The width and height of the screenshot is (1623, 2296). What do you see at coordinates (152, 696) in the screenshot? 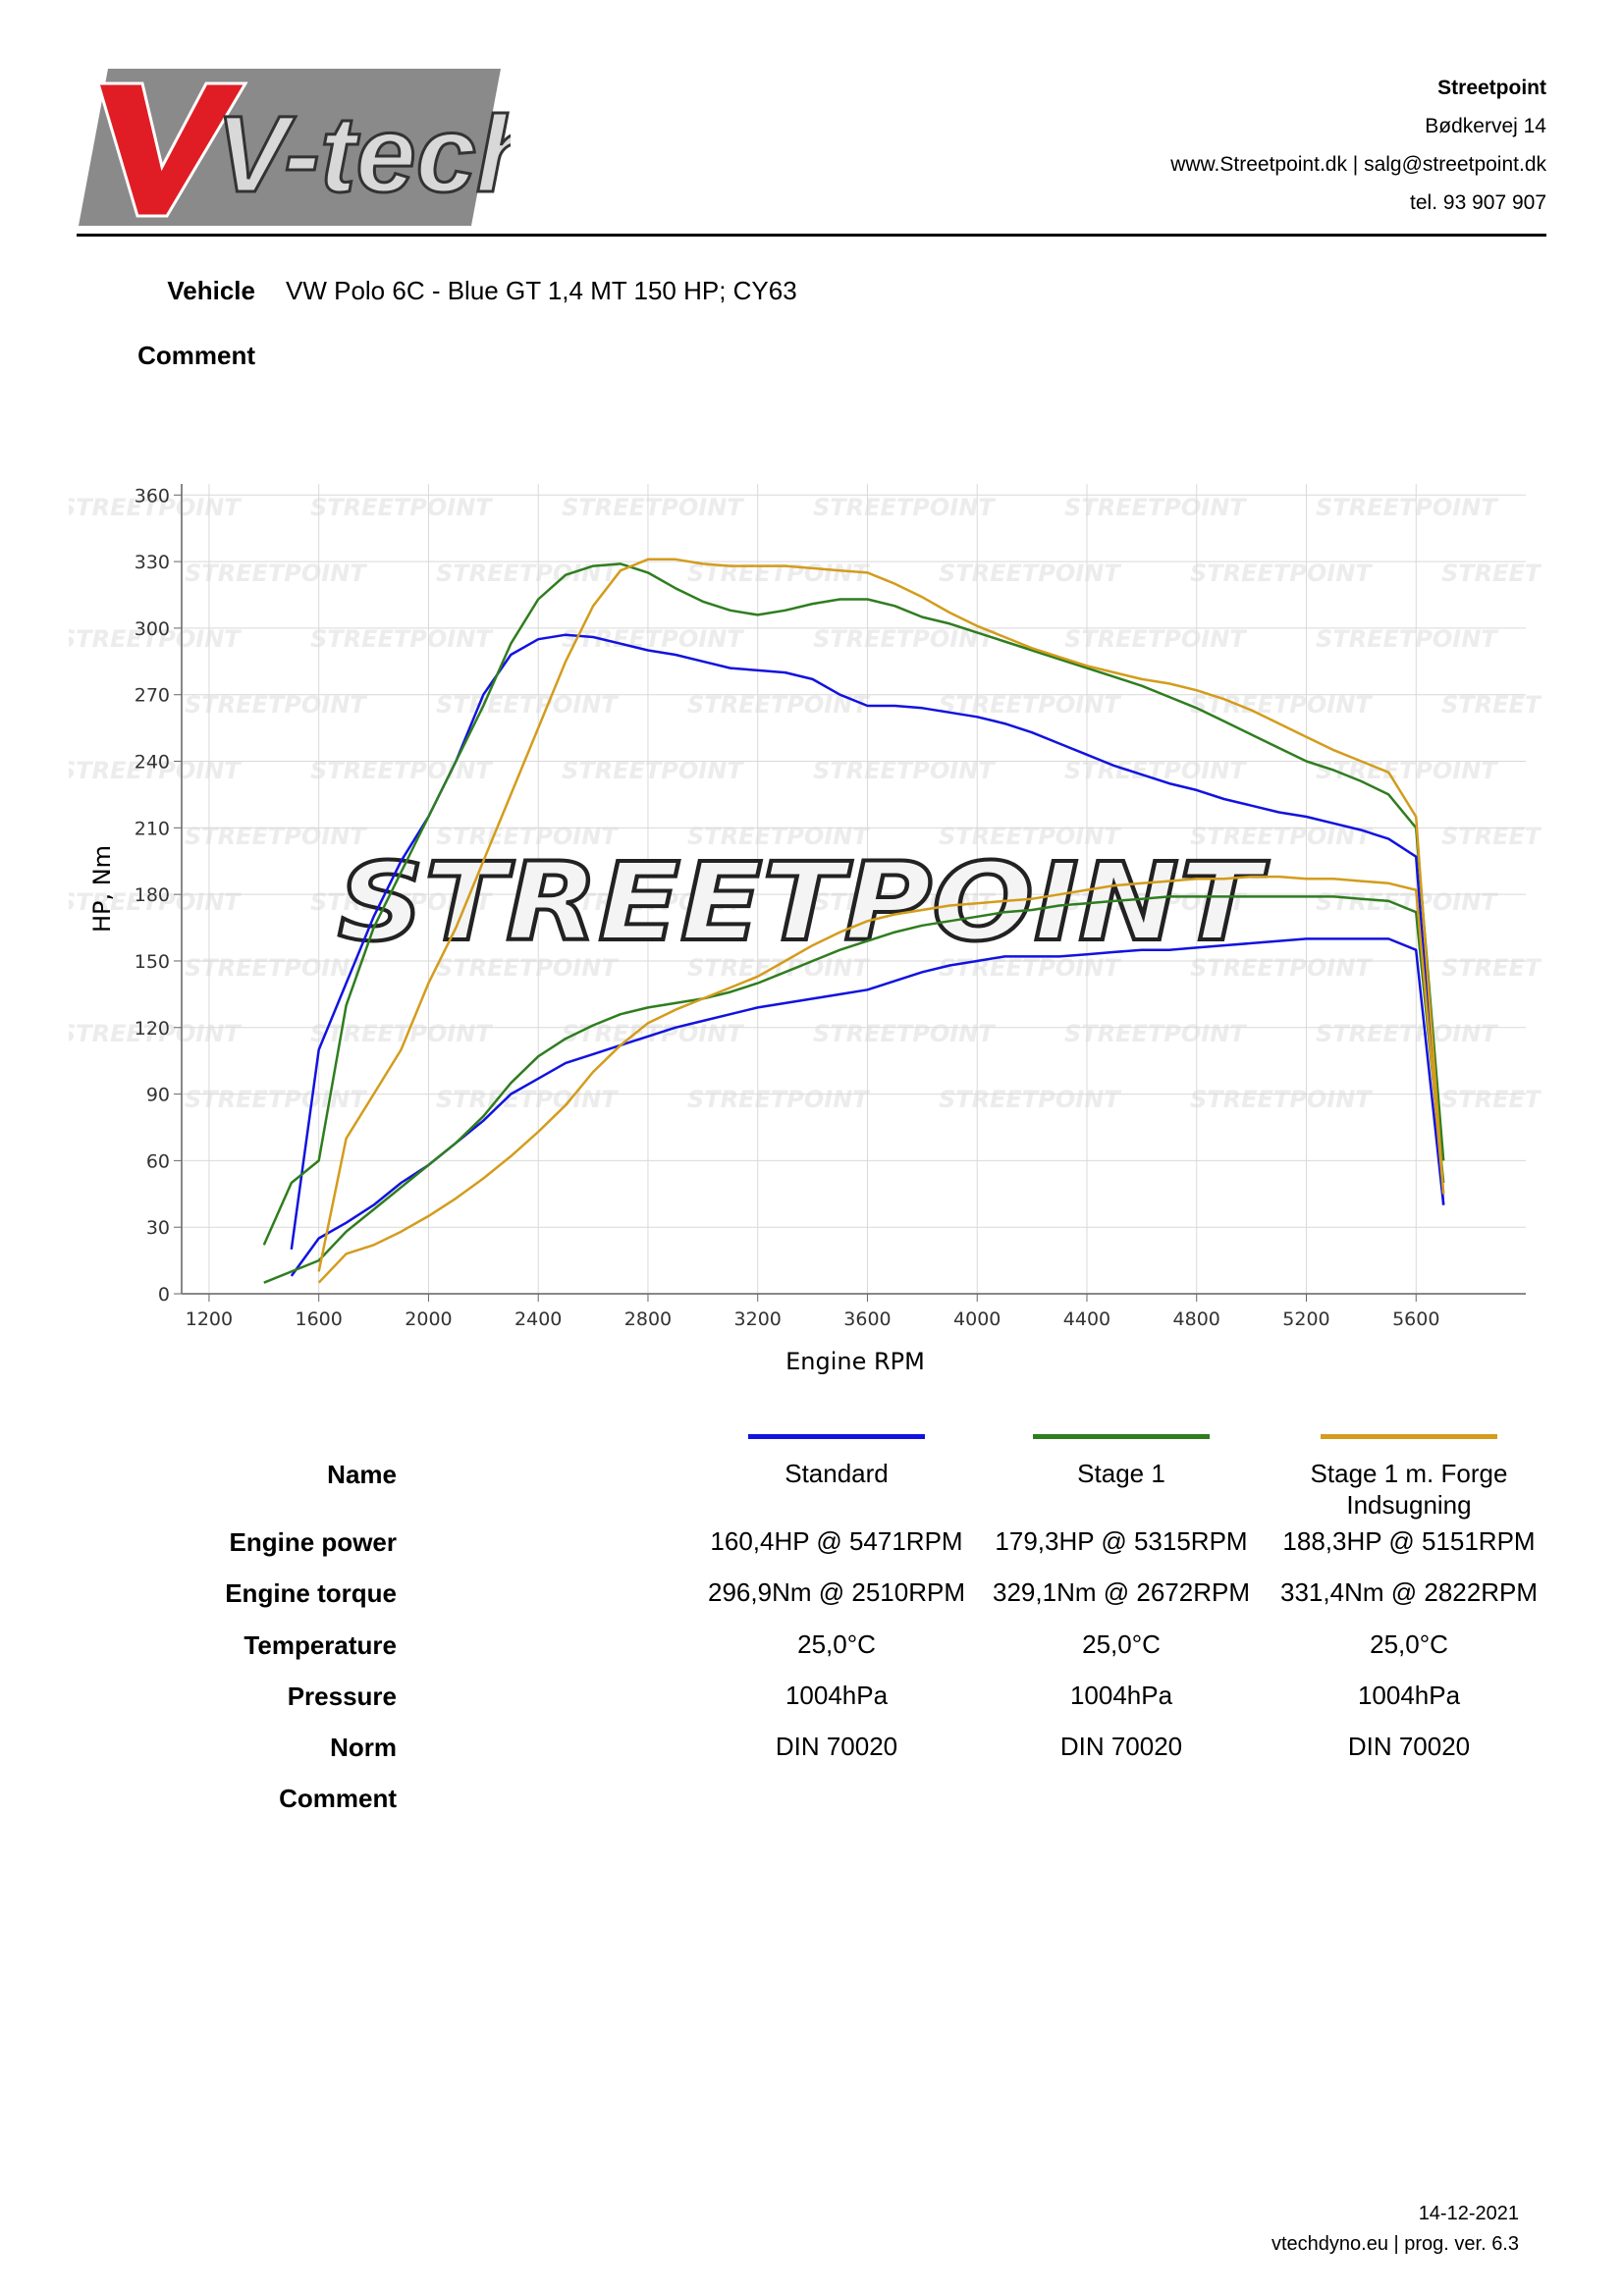
I see `y-tick-label: 270` at bounding box center [152, 696].